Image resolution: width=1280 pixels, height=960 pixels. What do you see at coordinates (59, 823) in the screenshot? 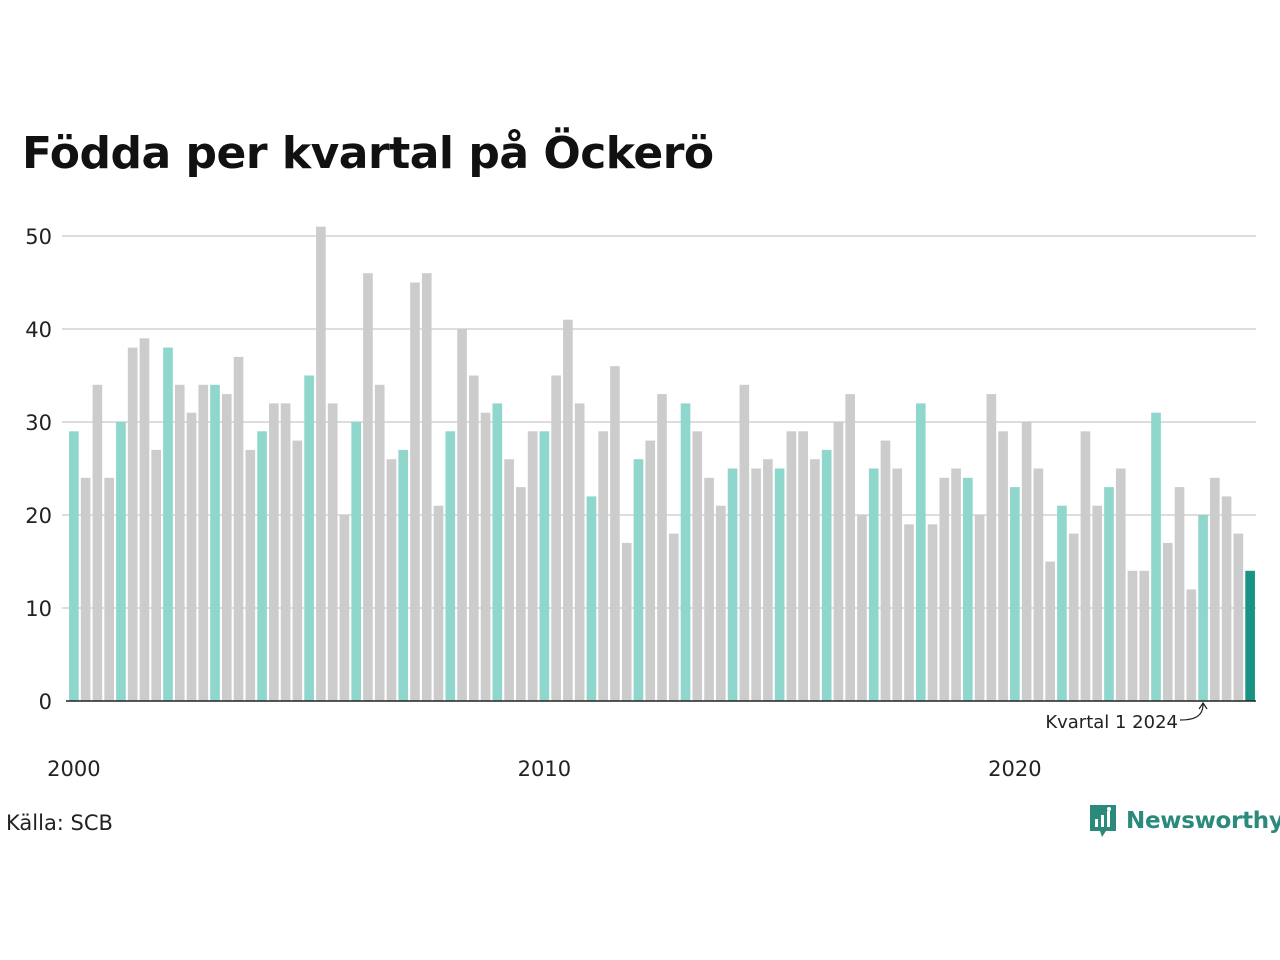
I see `source-credit: Källa: SCB` at bounding box center [59, 823].